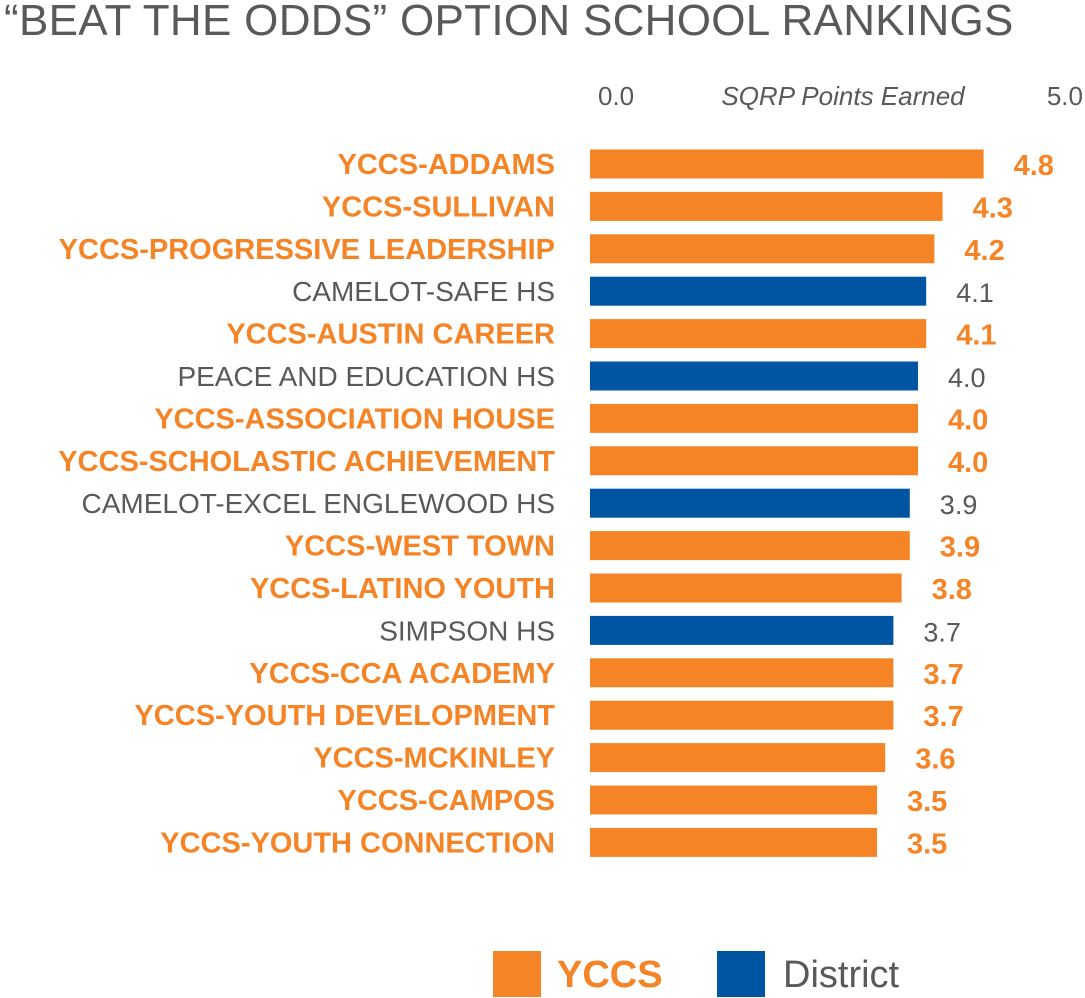  I want to click on category-label: YCCS-CAMPOS, so click(446, 801).